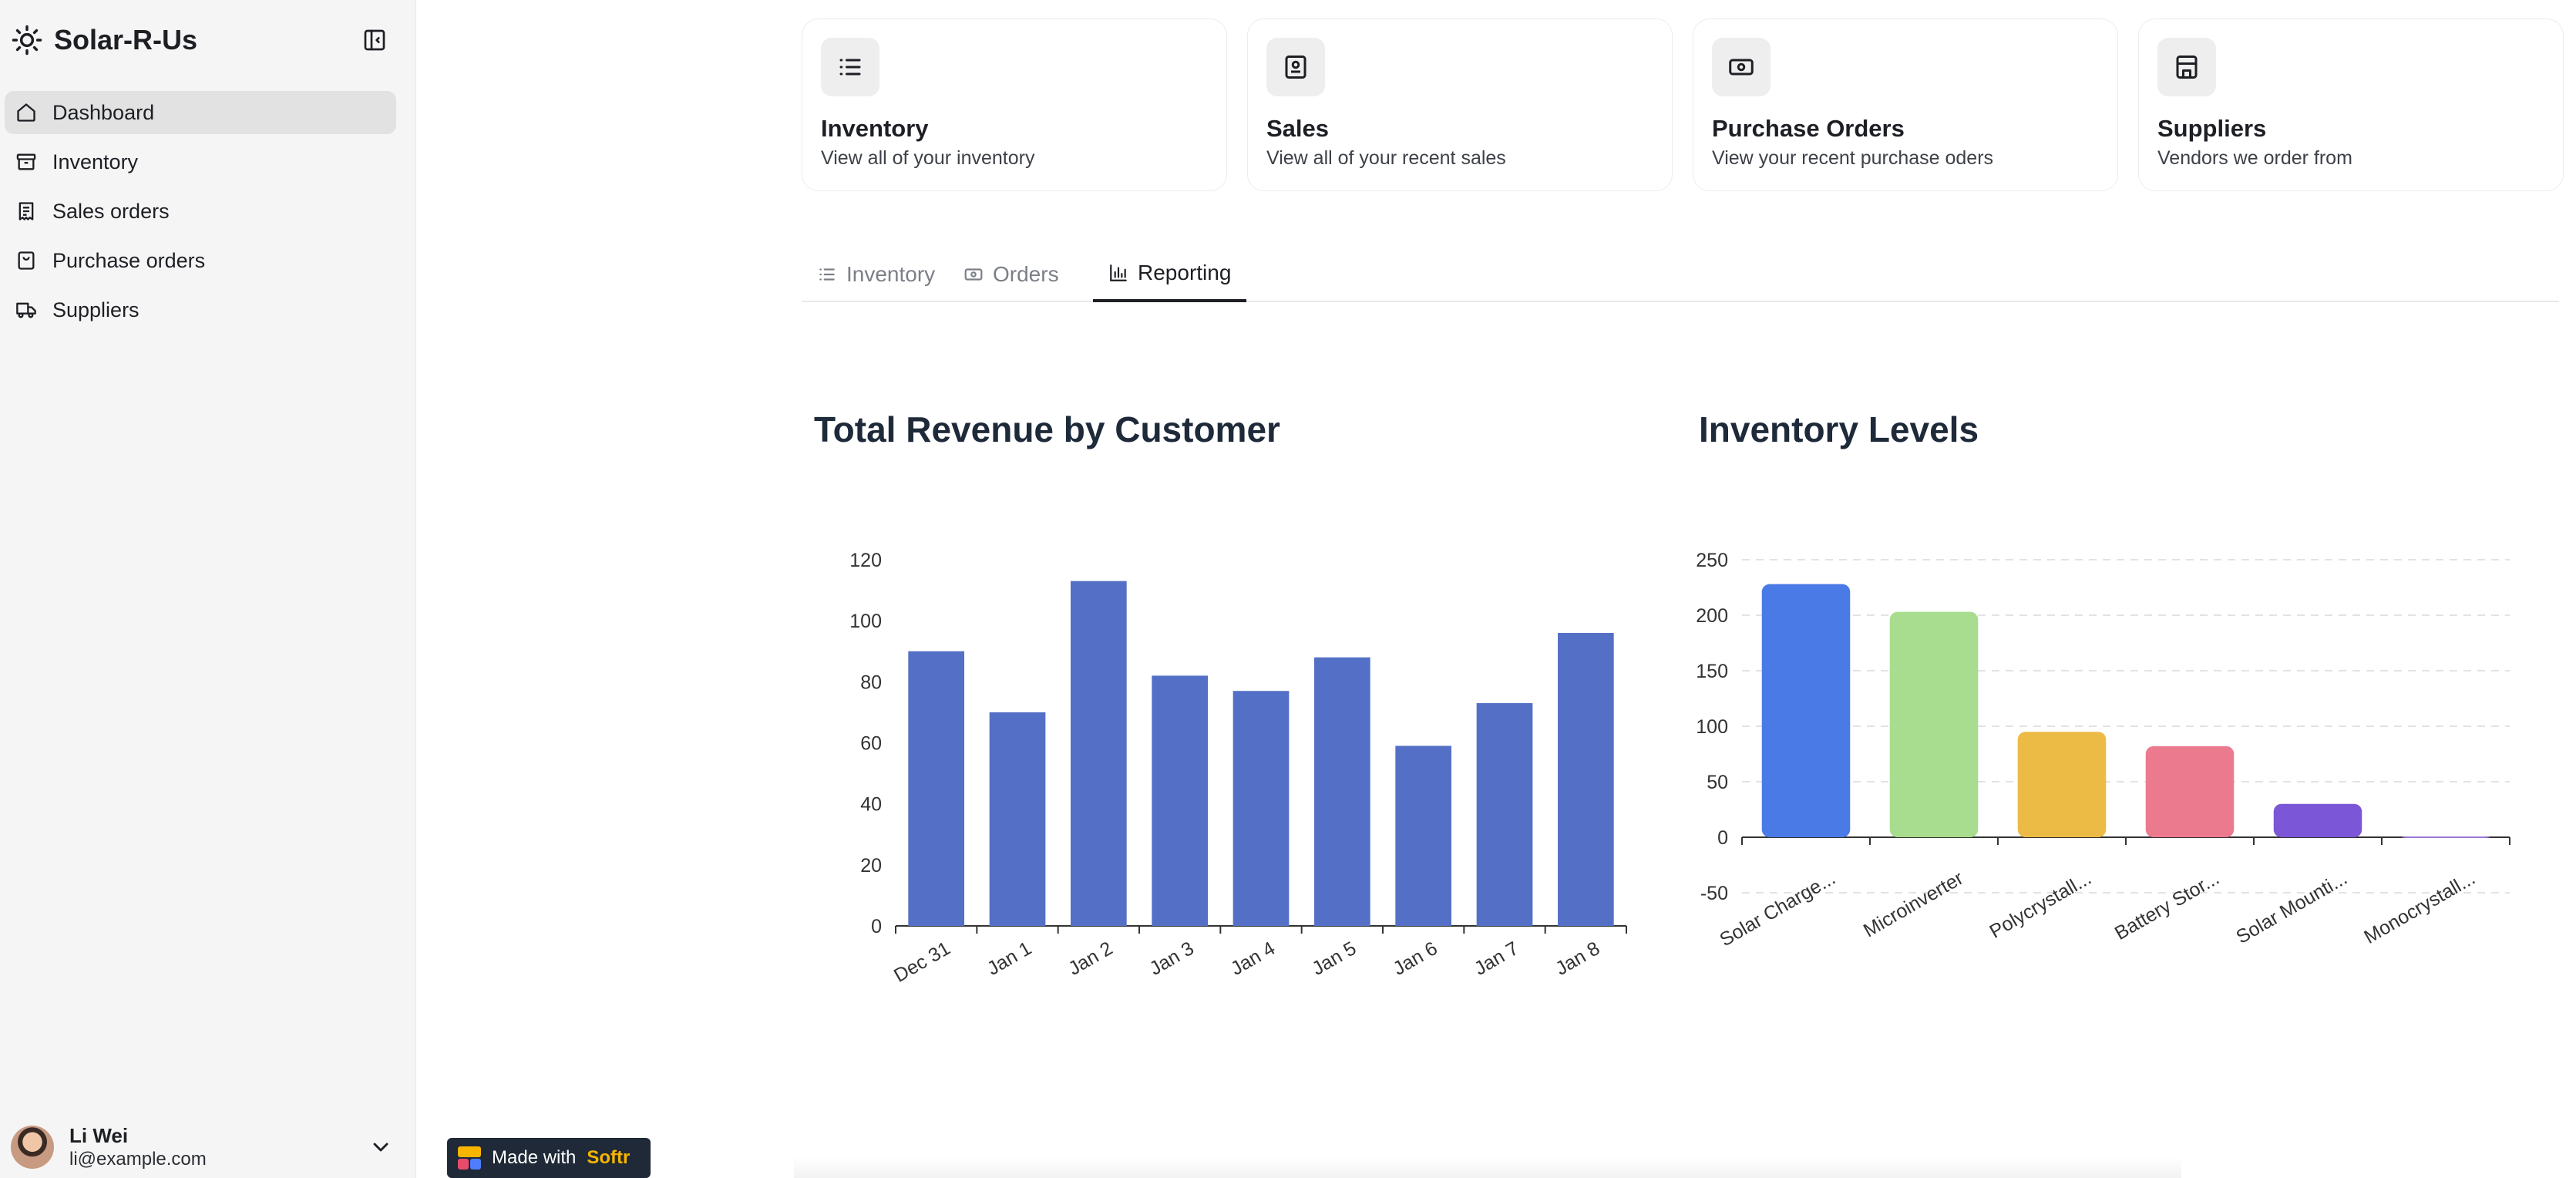 This screenshot has width=2576, height=1178. Describe the element at coordinates (99, 1135) in the screenshot. I see `user-name: Li Wei` at that location.